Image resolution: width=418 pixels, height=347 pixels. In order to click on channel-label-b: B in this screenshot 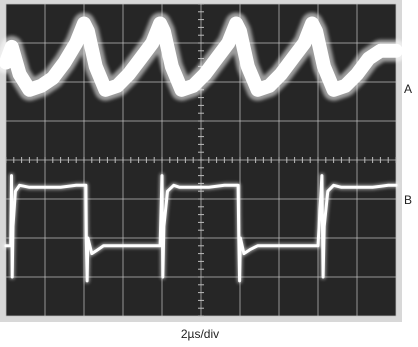, I will do `click(408, 200)`.